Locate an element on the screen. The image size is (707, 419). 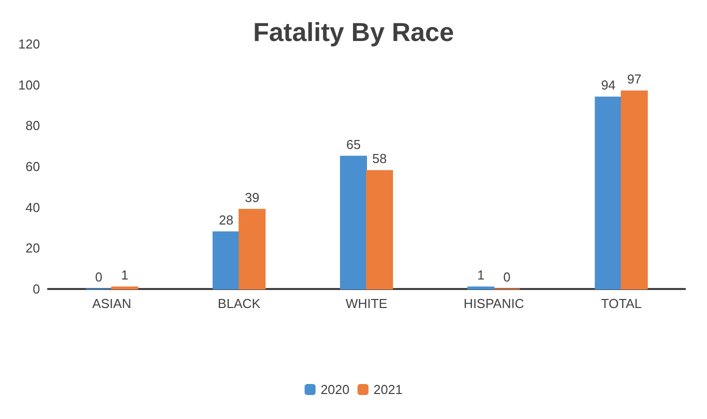
data-label: 65 is located at coordinates (353, 144).